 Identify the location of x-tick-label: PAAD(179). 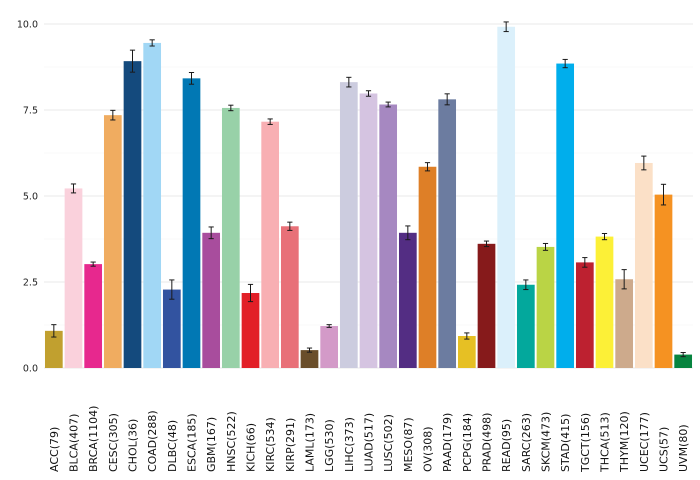
(447, 442).